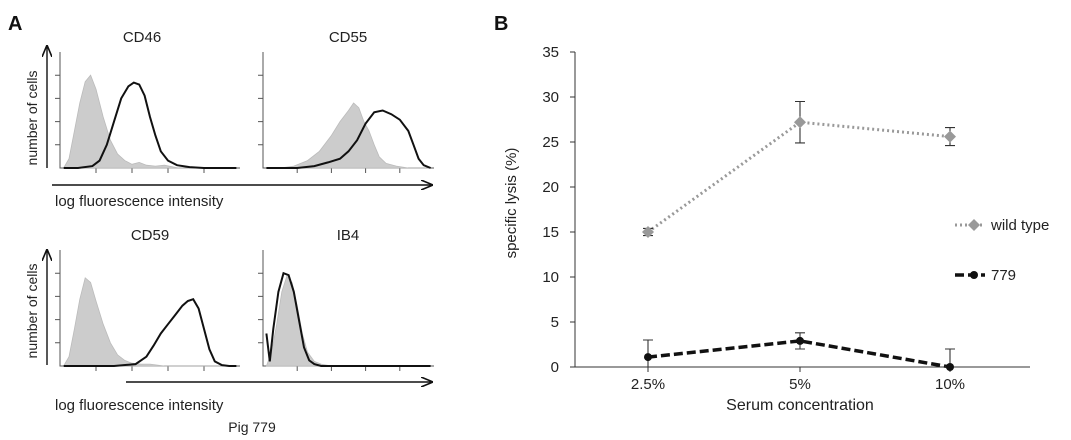 The image size is (1071, 440). Describe the element at coordinates (648, 384) in the screenshot. I see `b-x-tick-label: 2.5%` at that location.